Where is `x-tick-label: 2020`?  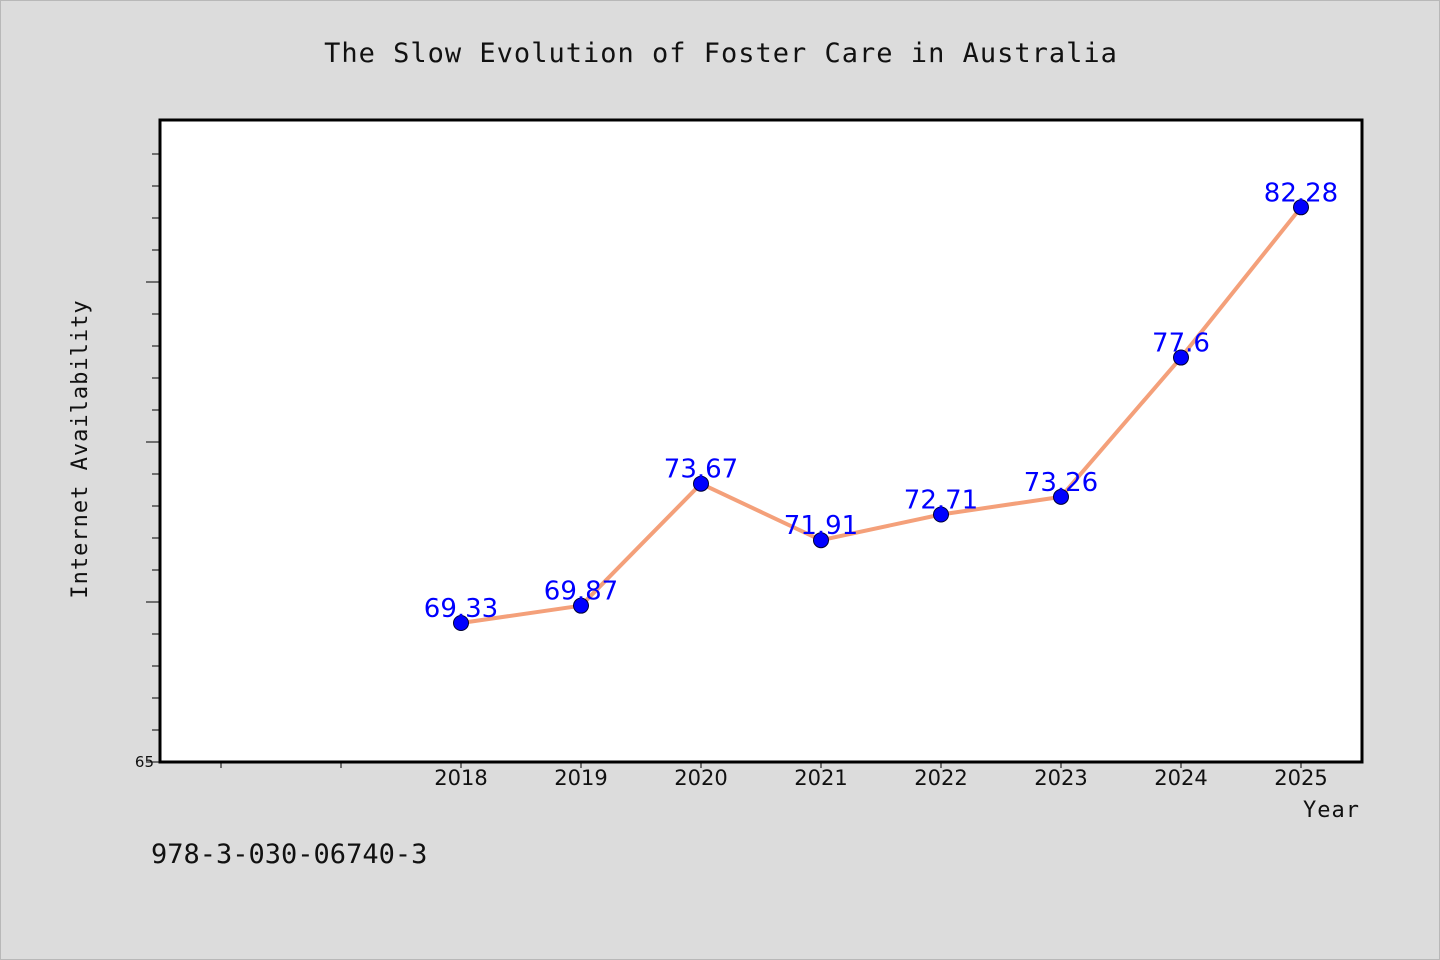 x-tick-label: 2020 is located at coordinates (700, 778).